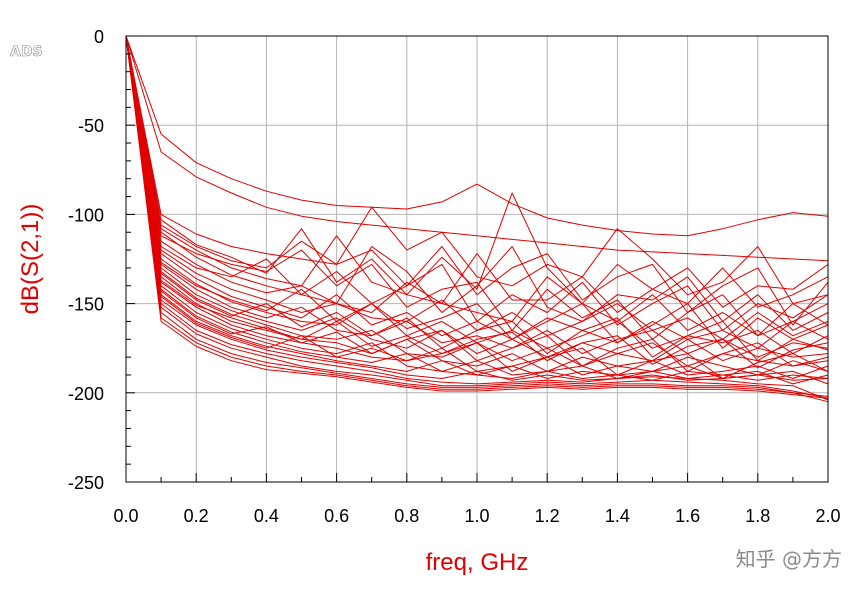 The image size is (863, 590). Describe the element at coordinates (827, 516) in the screenshot. I see `x-tick-label: 2.0` at that location.